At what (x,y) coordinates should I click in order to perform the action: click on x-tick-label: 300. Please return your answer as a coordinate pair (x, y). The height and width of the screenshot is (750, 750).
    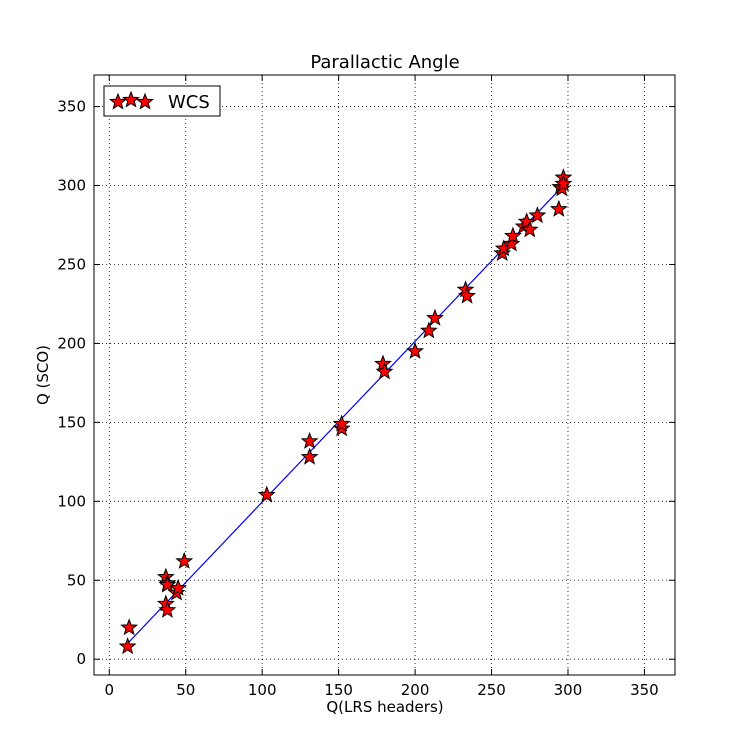
    Looking at the image, I should click on (568, 690).